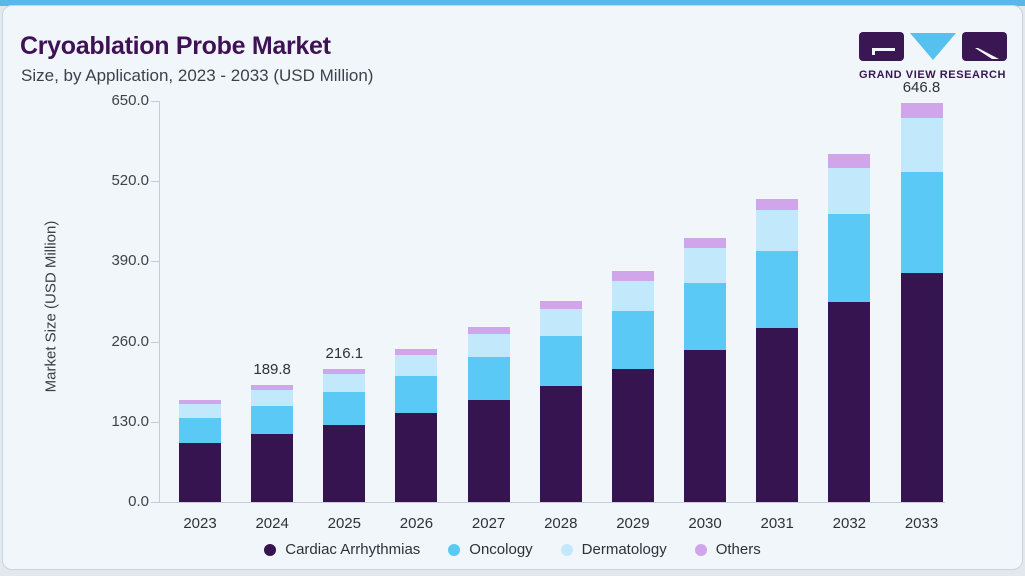 Image resolution: width=1025 pixels, height=576 pixels. Describe the element at coordinates (138, 501) in the screenshot. I see `y-tick-label: 0.0` at that location.